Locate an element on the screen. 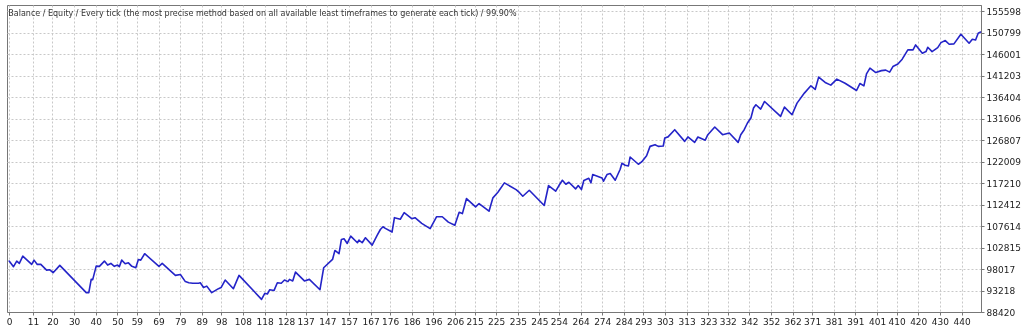 The width and height of the screenshot is (1024, 326). x-tick-label: 30 is located at coordinates (74, 321).